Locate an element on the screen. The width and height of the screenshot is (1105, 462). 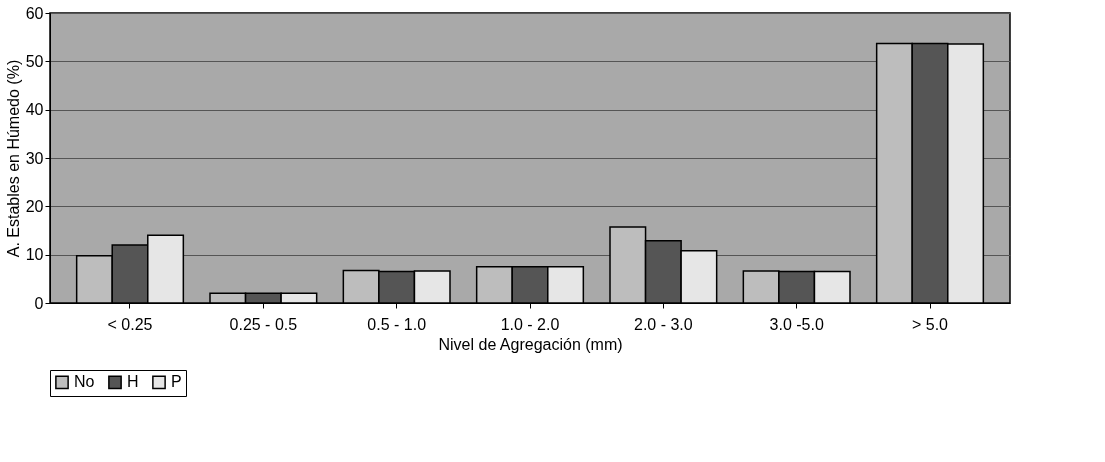
y-tick-label: 0 is located at coordinates (39, 303).